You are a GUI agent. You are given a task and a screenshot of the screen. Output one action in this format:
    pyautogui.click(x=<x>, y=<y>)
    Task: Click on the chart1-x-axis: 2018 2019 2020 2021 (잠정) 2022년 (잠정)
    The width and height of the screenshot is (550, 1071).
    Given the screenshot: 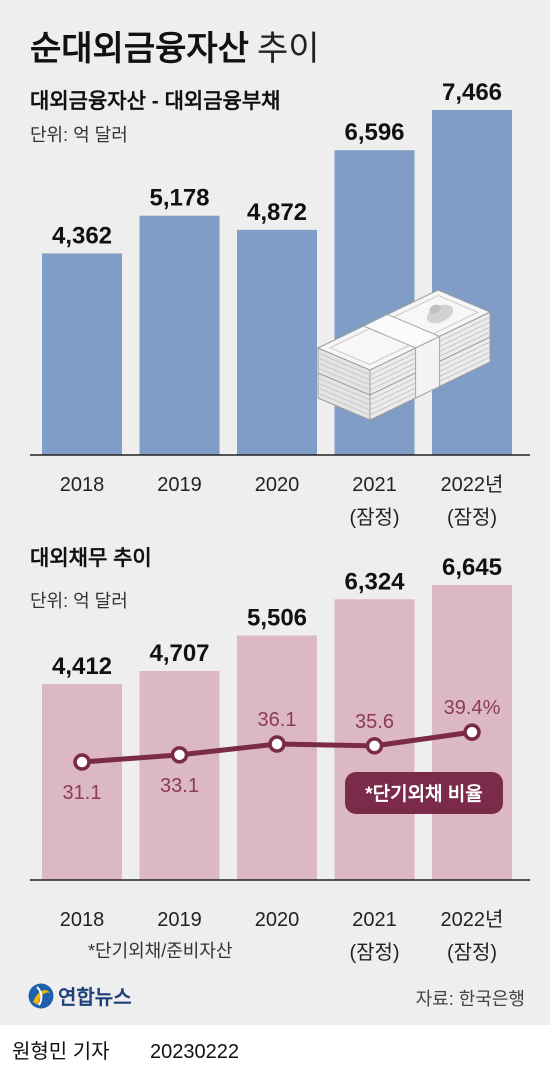 What is the action you would take?
    pyautogui.click(x=282, y=501)
    